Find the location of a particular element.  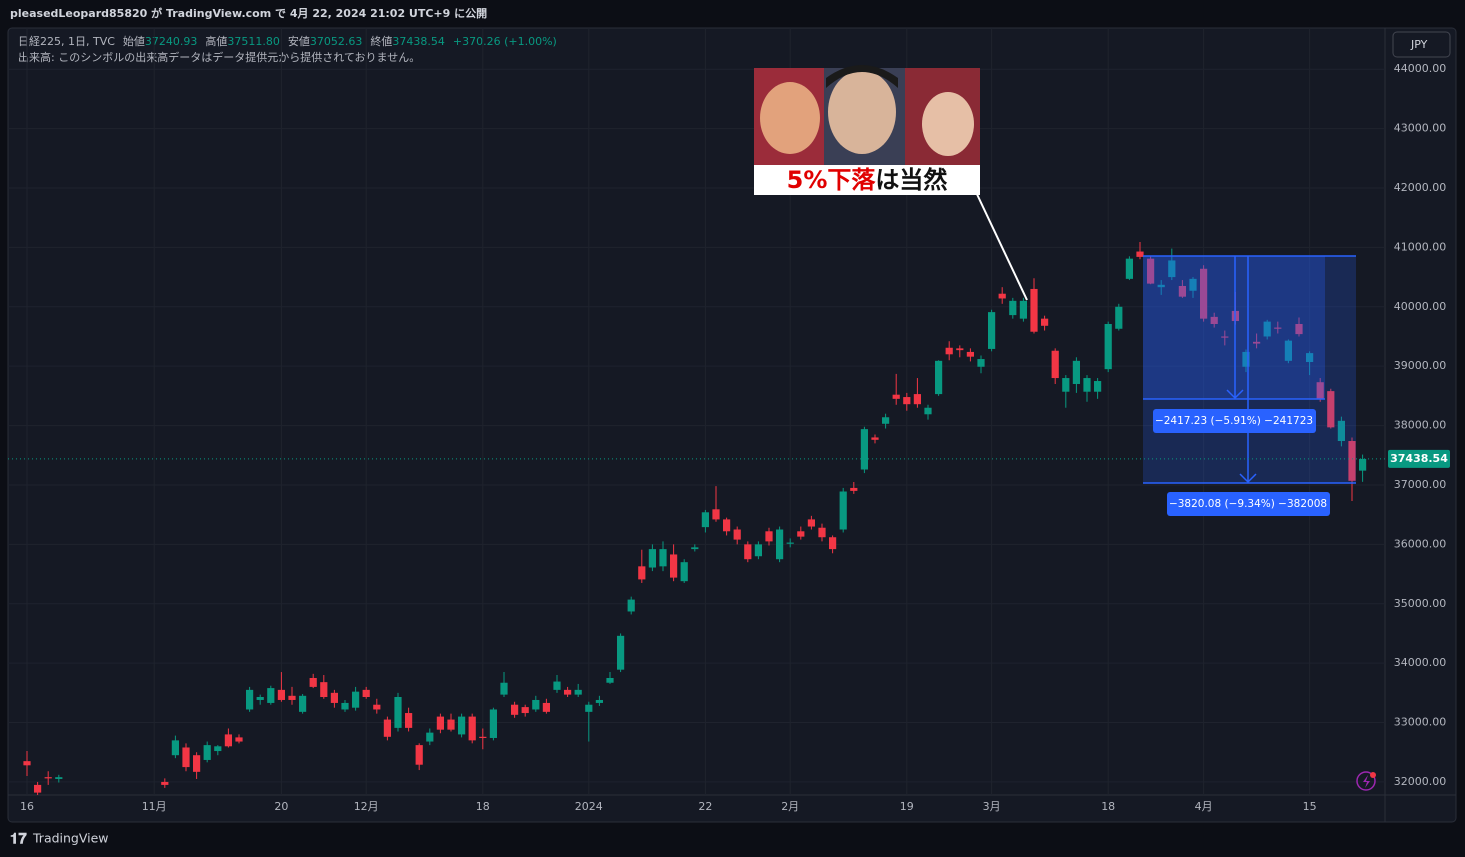

caption-band is located at coordinates (867, 180).